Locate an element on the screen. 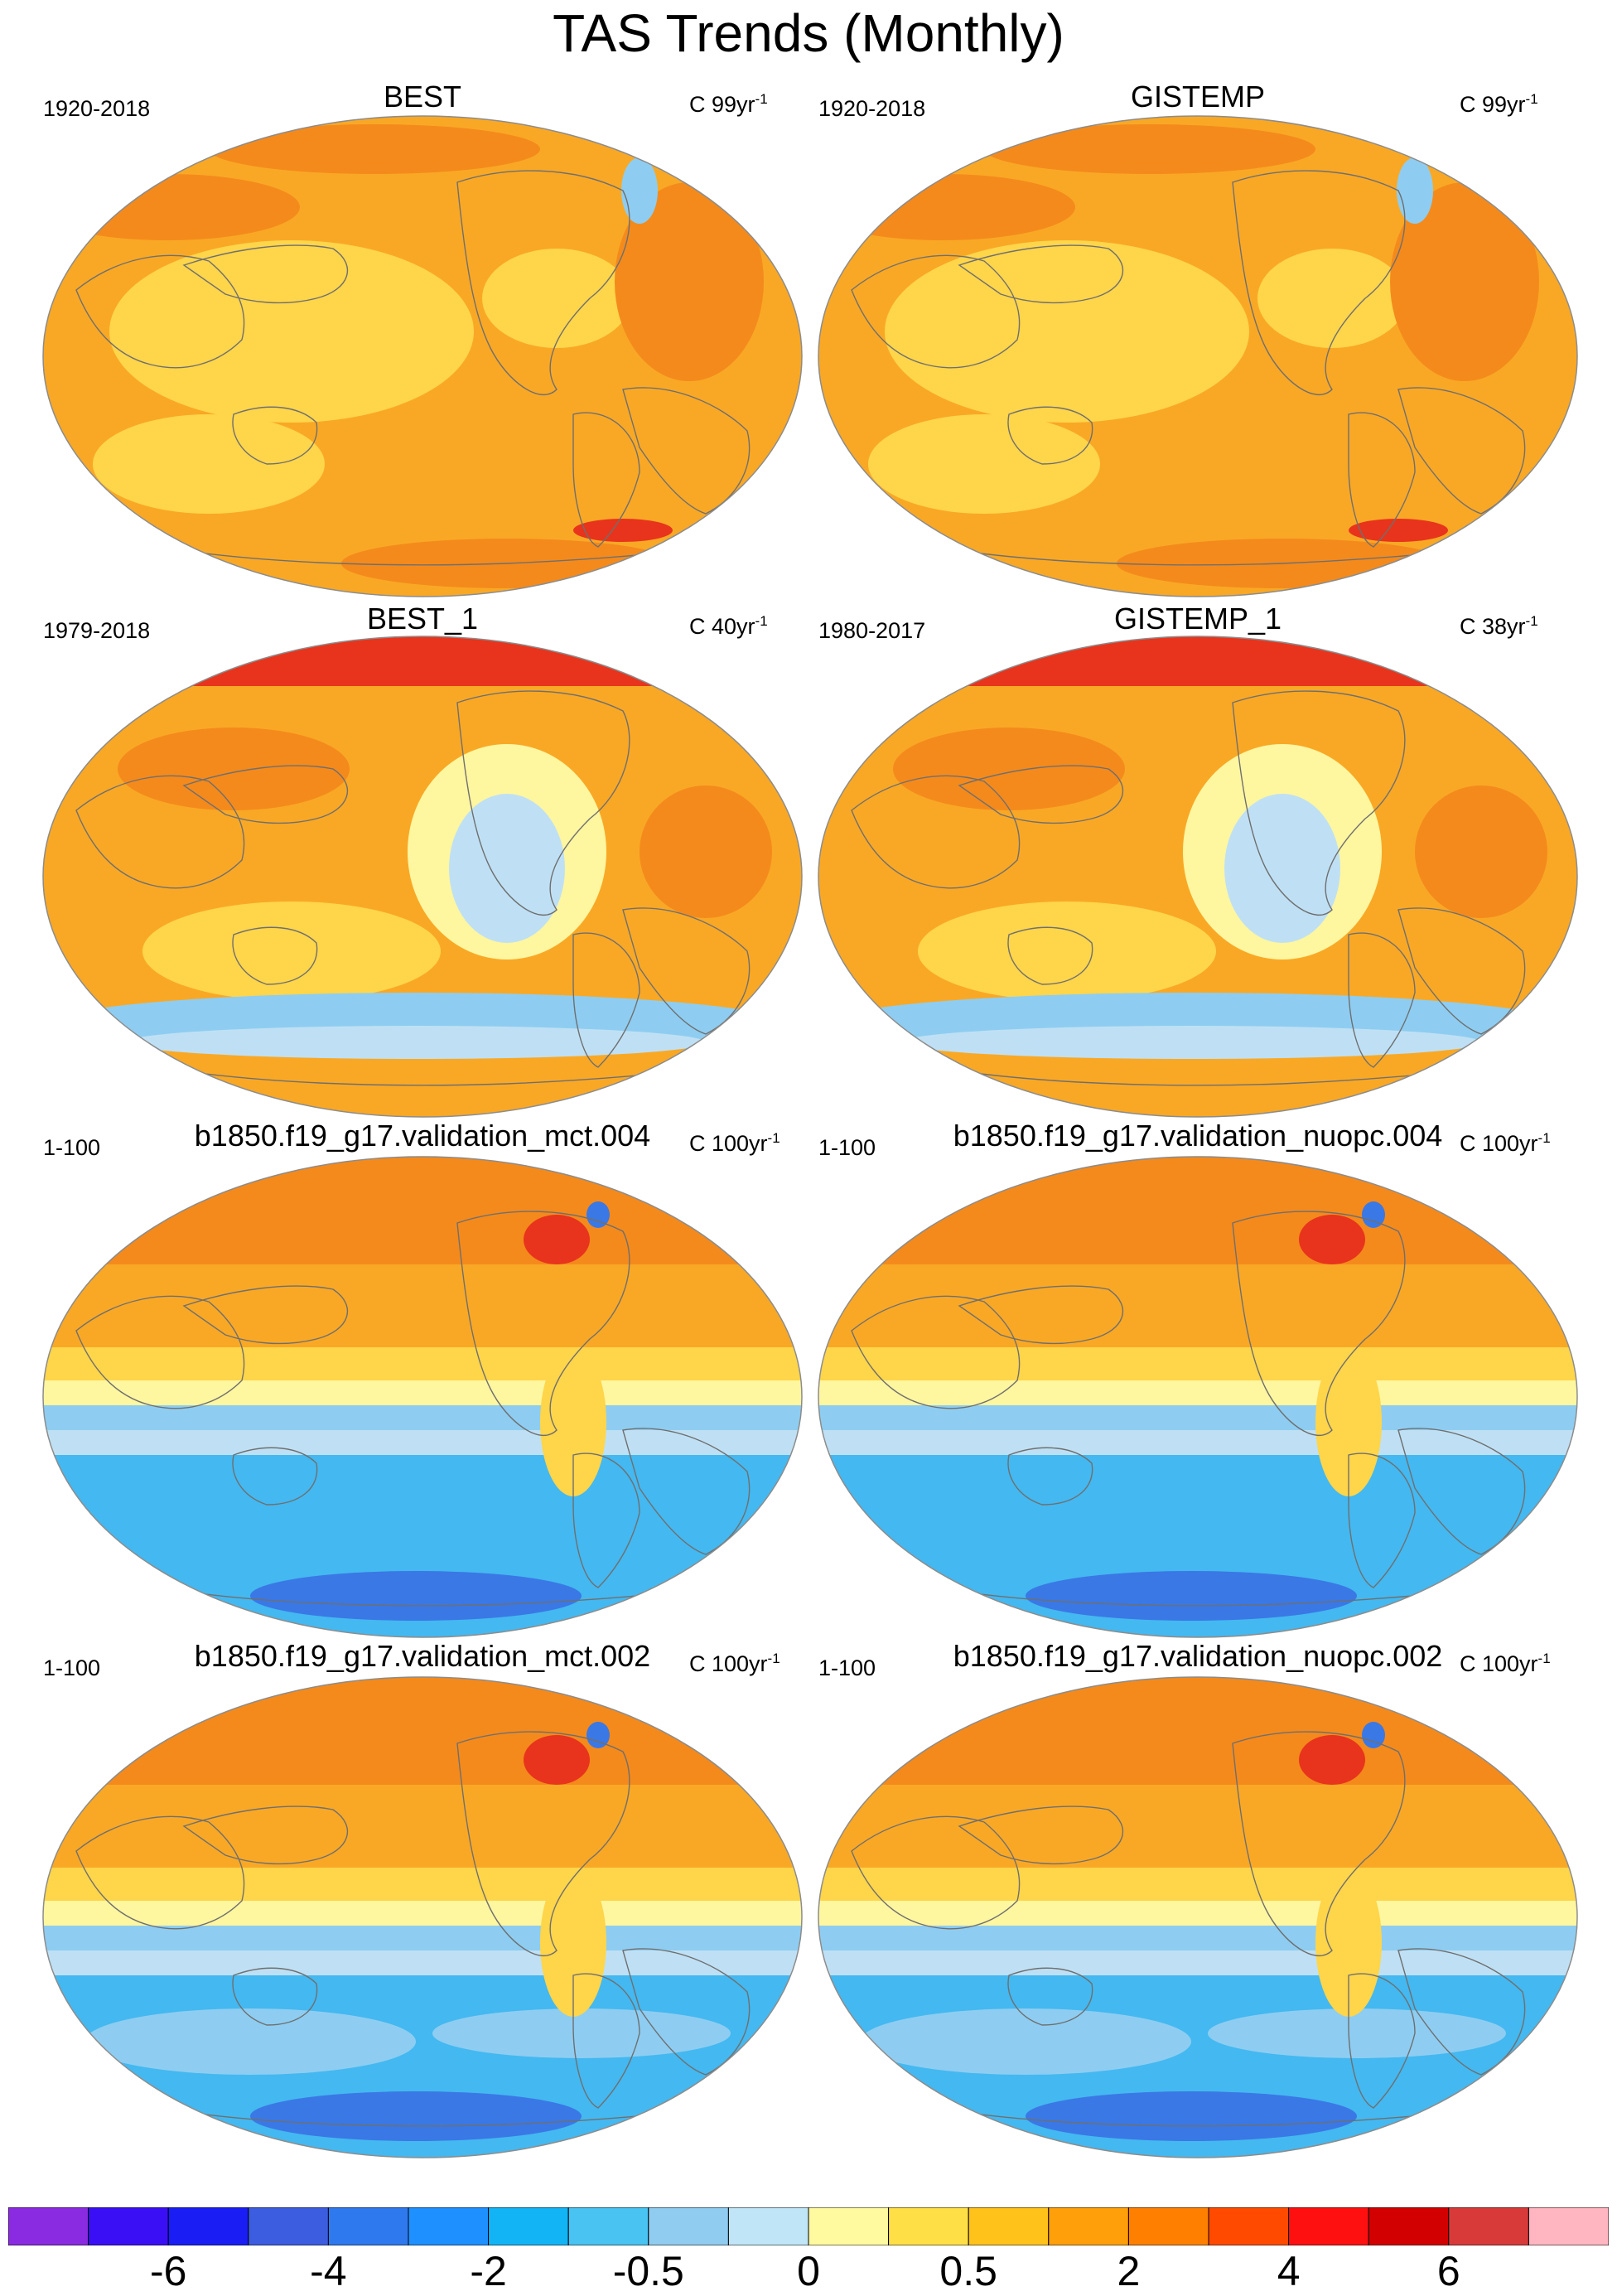 This screenshot has width=1617, height=2296. units-text: C 40yr is located at coordinates (722, 627).